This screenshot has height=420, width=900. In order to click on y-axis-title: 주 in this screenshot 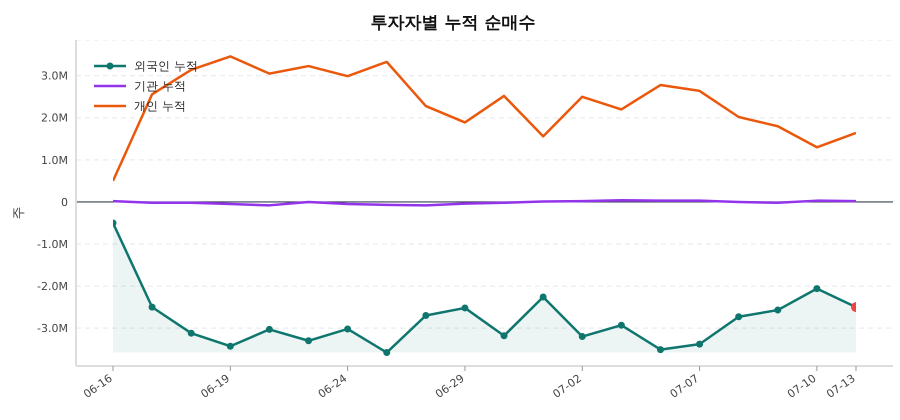, I will do `click(19, 213)`.